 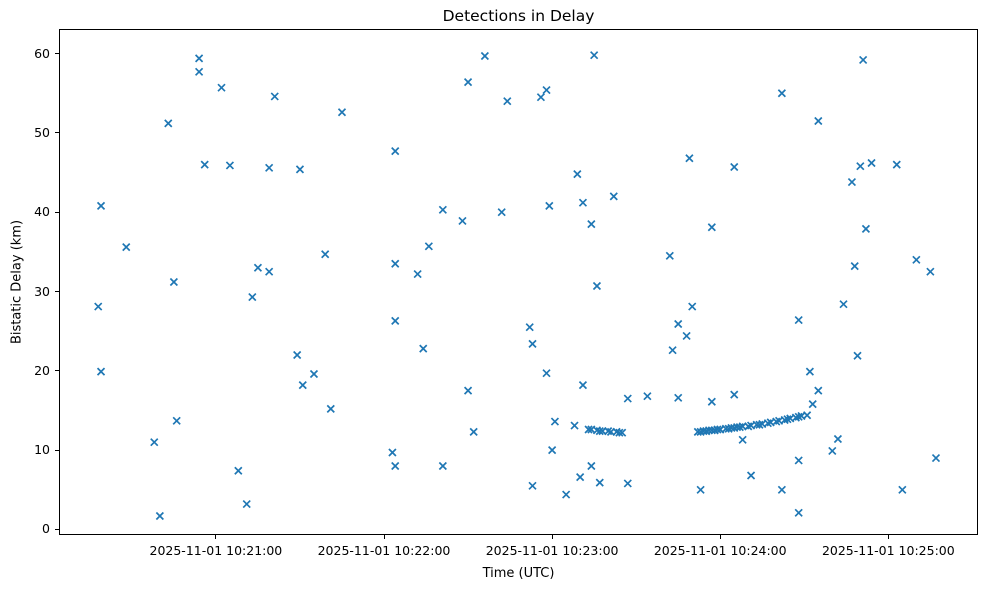 What do you see at coordinates (42, 450) in the screenshot?
I see `y-tick-label: 10` at bounding box center [42, 450].